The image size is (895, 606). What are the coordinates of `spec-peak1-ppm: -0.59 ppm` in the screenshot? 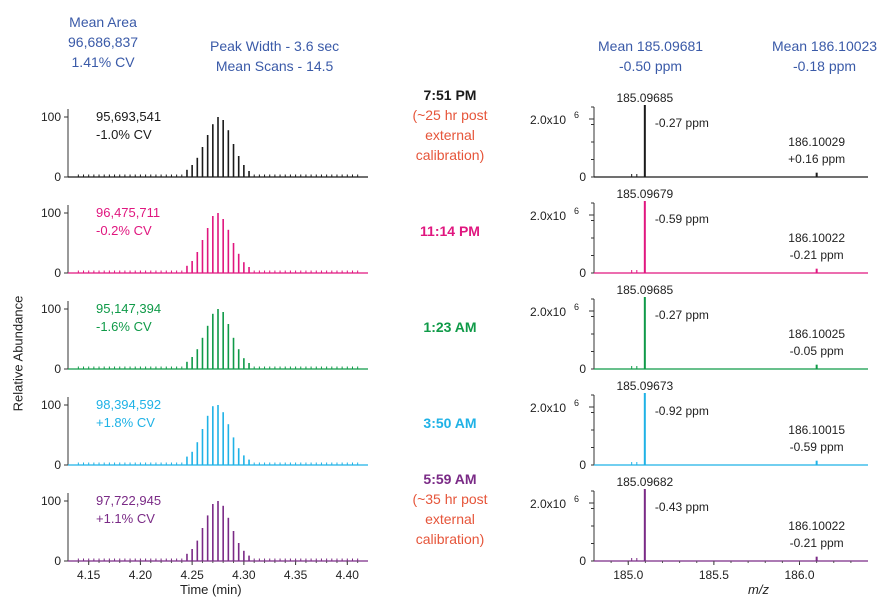 It's located at (682, 219).